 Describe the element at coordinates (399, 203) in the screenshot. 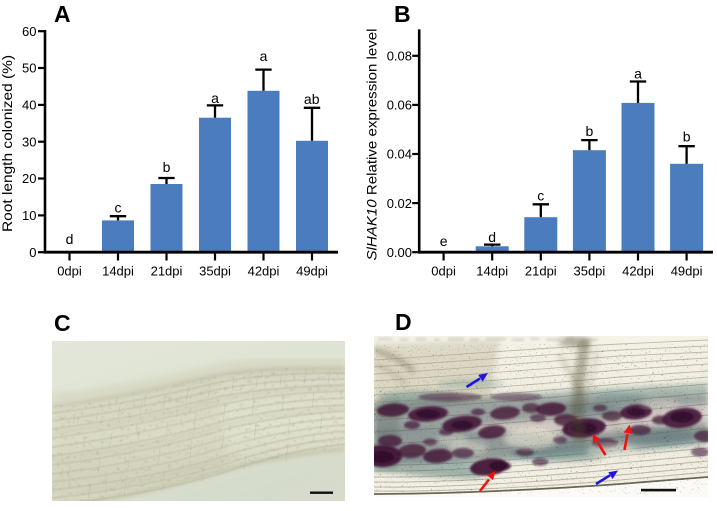

I see `svg-text: 0.02` at that location.